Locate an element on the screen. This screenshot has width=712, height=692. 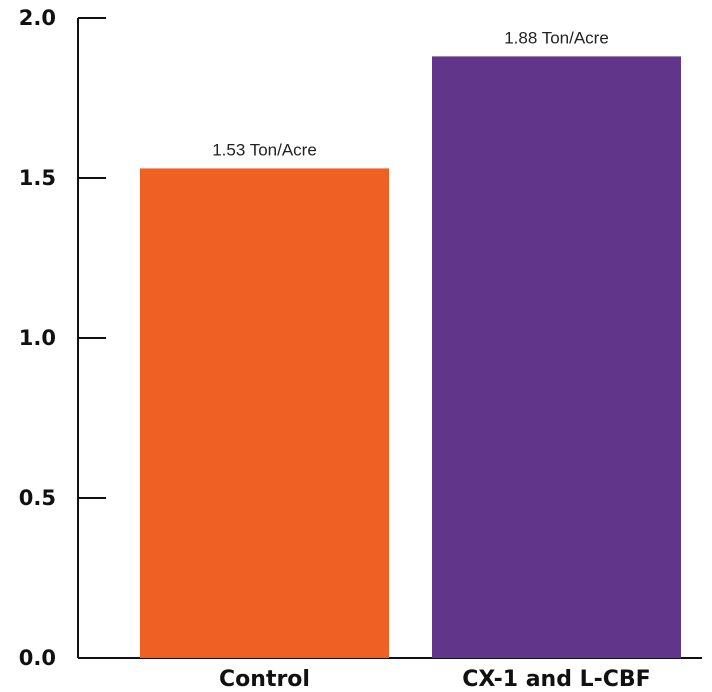
category-labels: Control CX-1 and L-CBF is located at coordinates (435, 679).